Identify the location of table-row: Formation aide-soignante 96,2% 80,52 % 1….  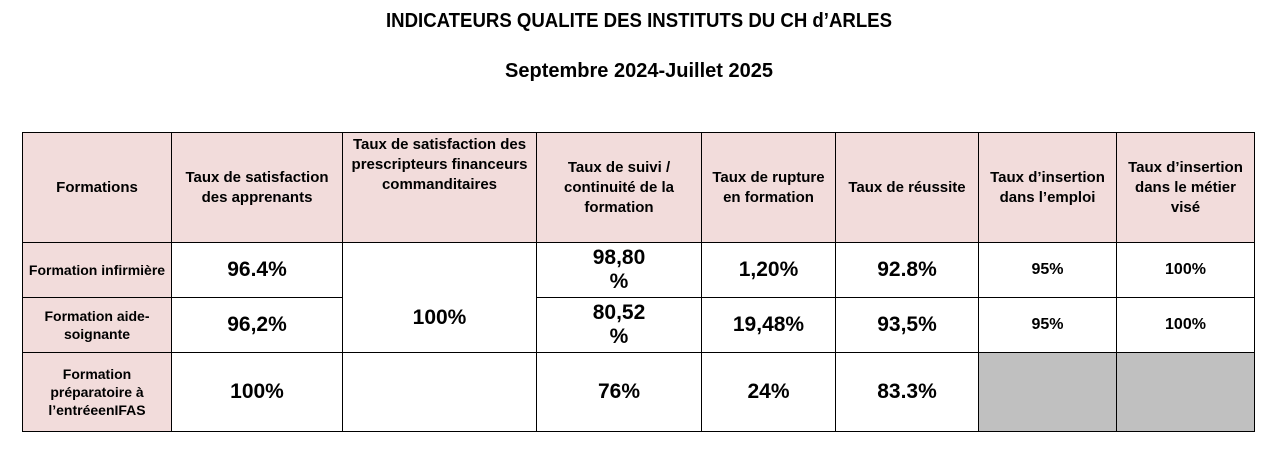
(638, 325).